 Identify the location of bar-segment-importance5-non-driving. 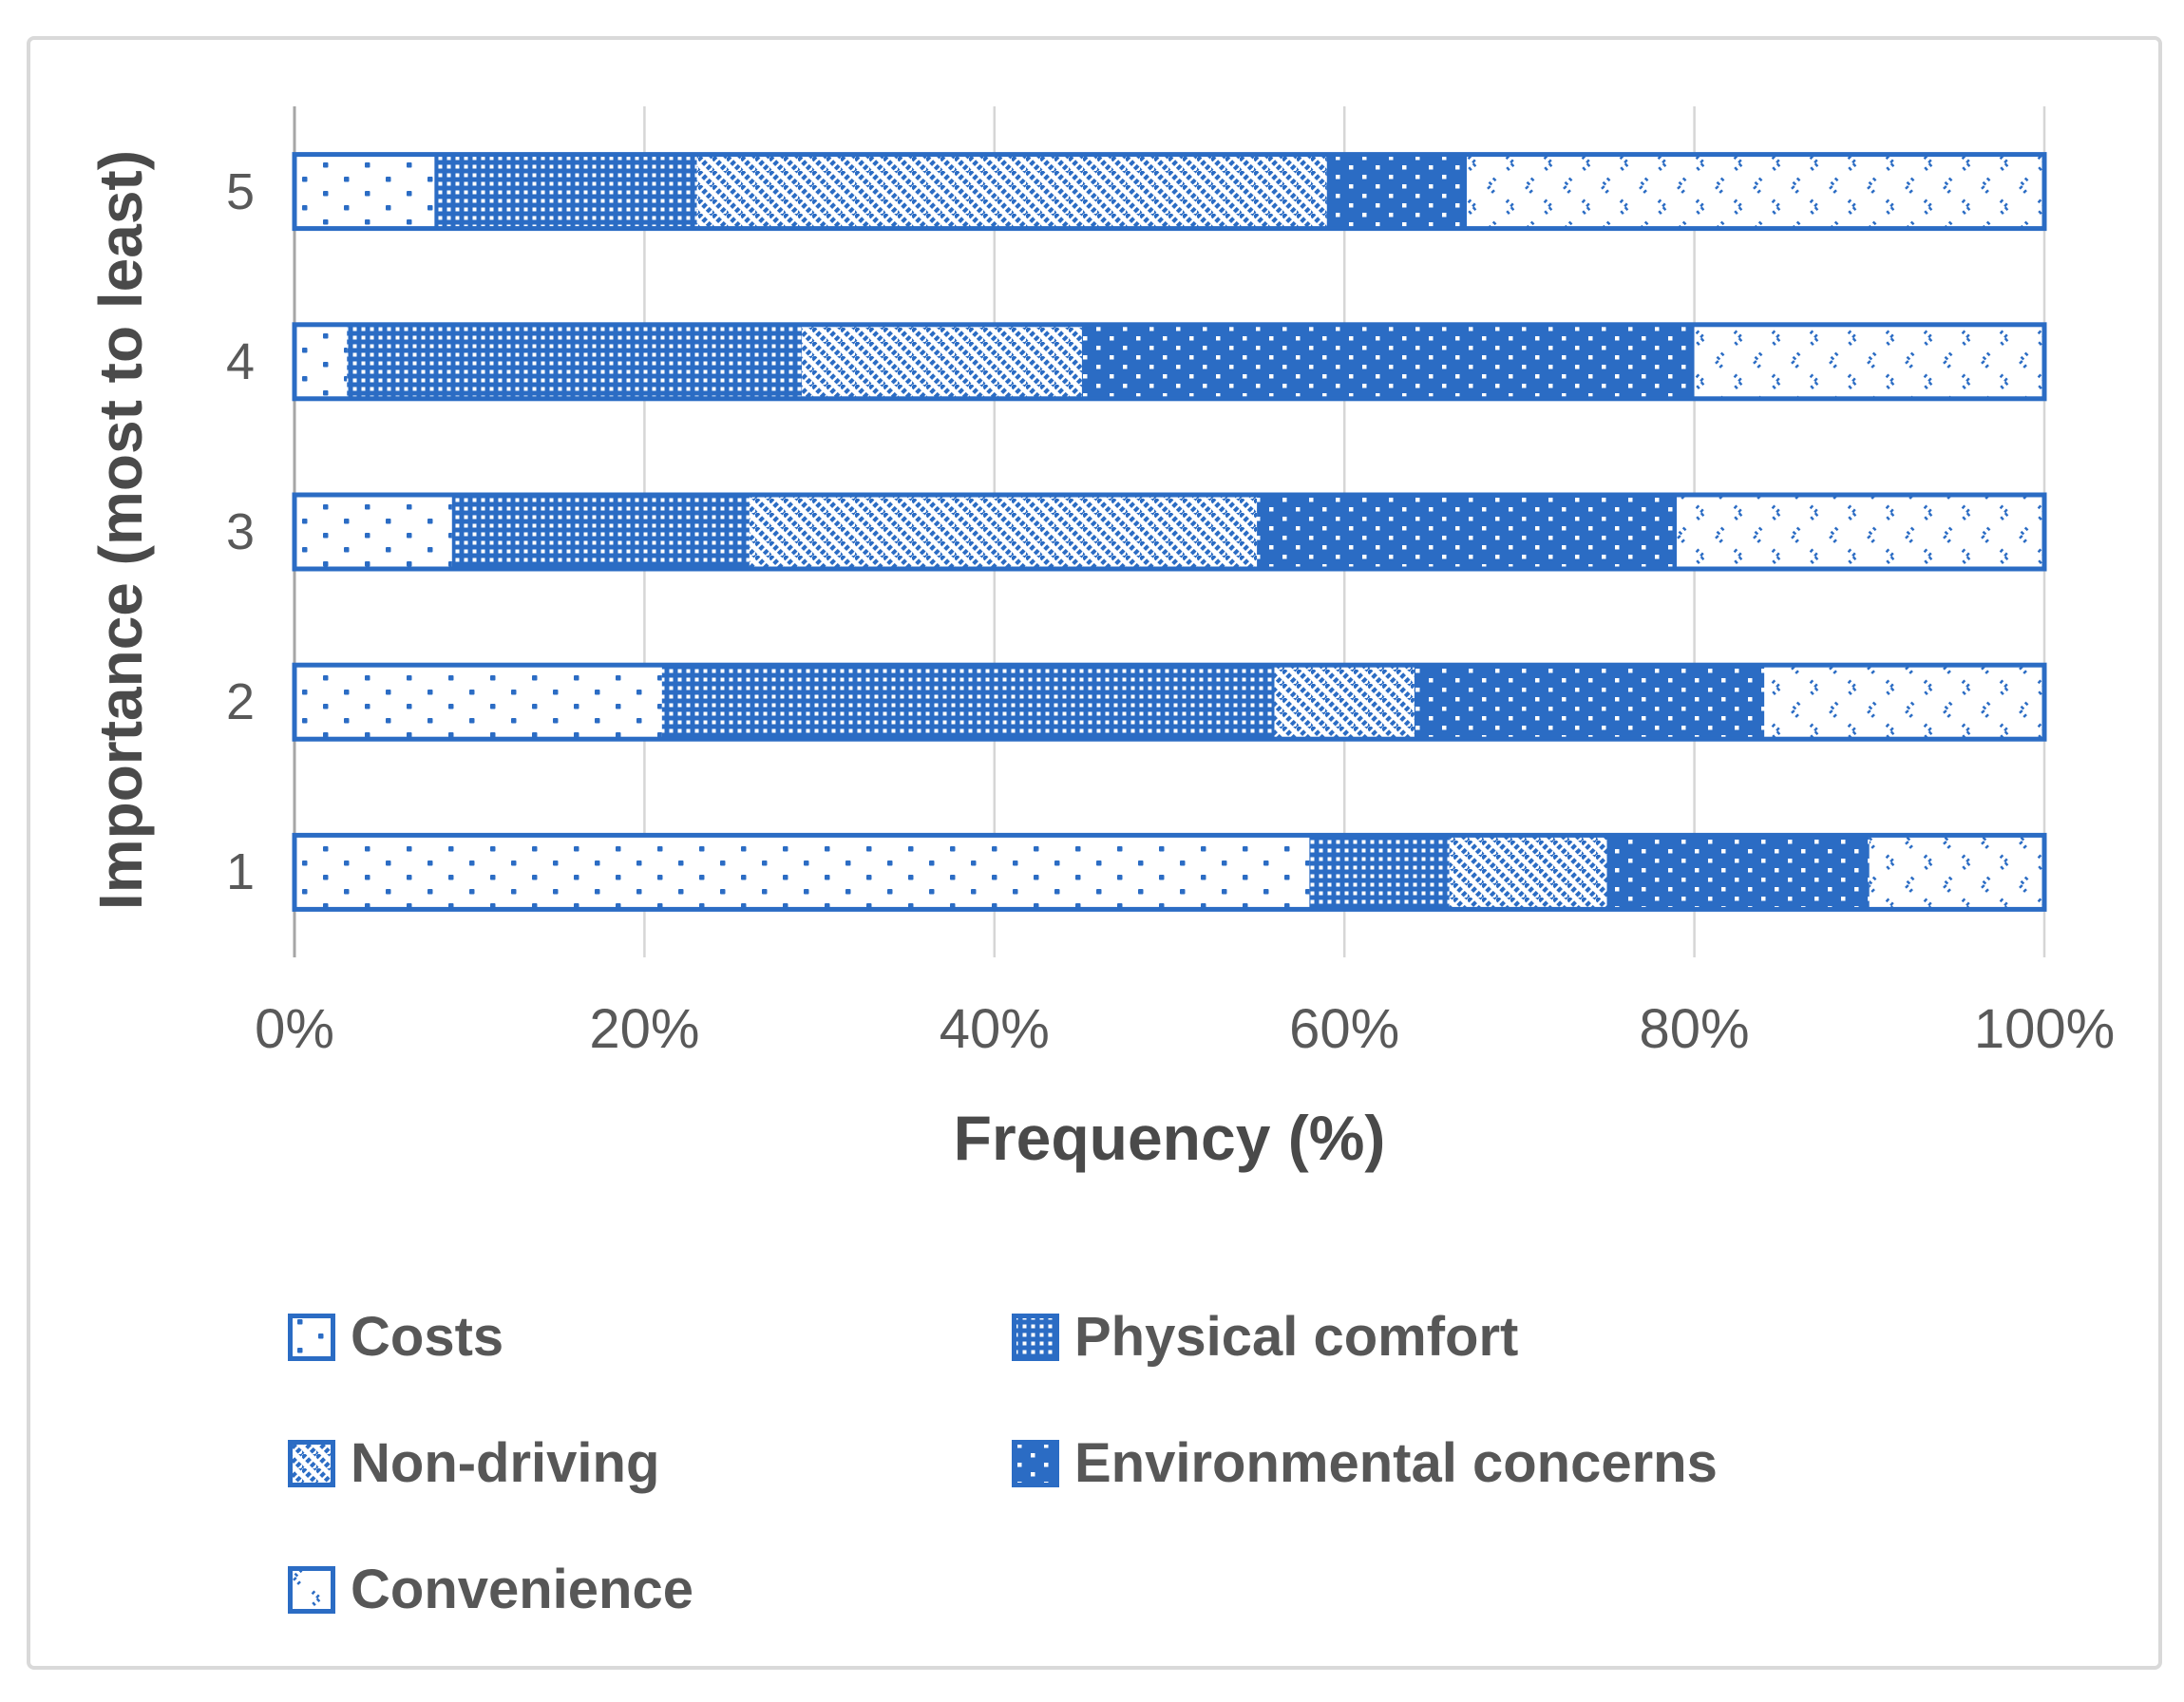
(1011, 192).